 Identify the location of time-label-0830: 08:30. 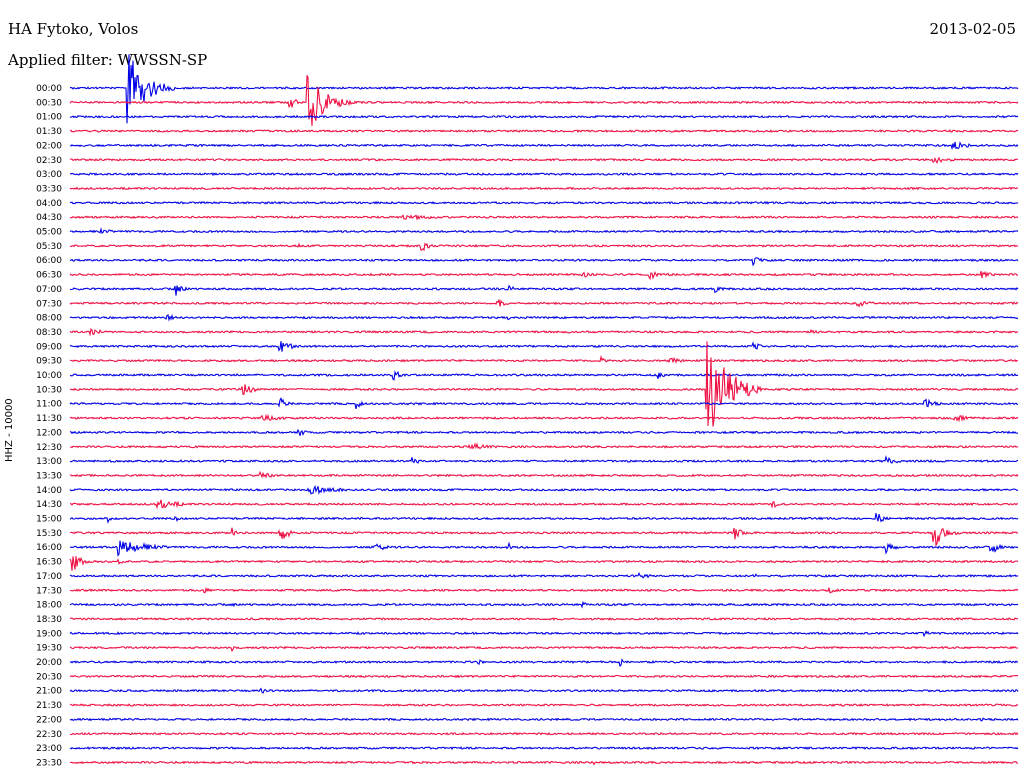
(49, 333).